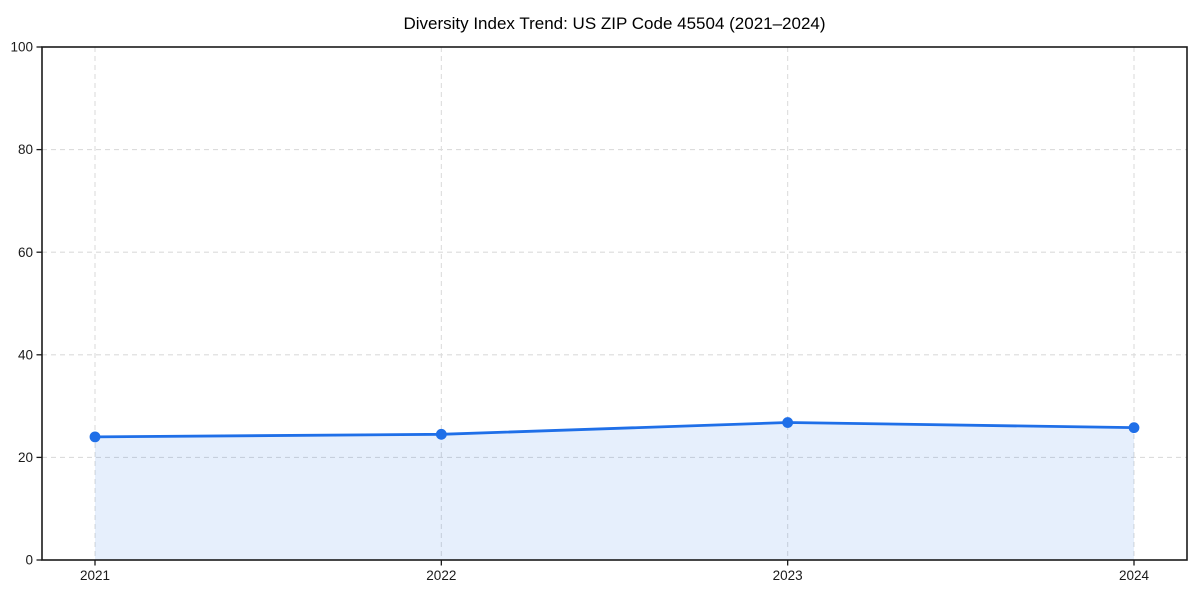 Image resolution: width=1200 pixels, height=600 pixels. What do you see at coordinates (441, 575) in the screenshot?
I see `x-tick-label: 2022` at bounding box center [441, 575].